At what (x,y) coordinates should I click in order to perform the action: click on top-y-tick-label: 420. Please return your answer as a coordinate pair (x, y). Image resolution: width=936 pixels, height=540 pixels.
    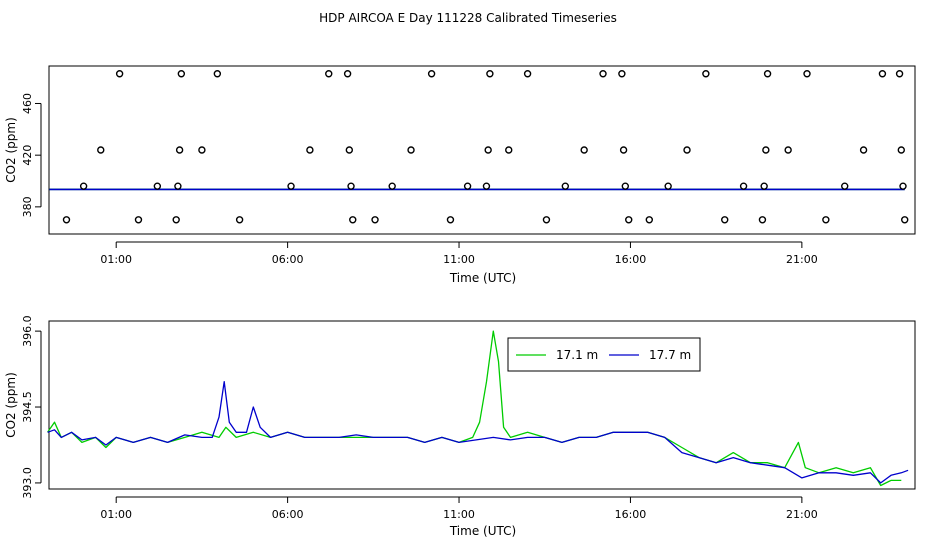
    Looking at the image, I should click on (27, 155).